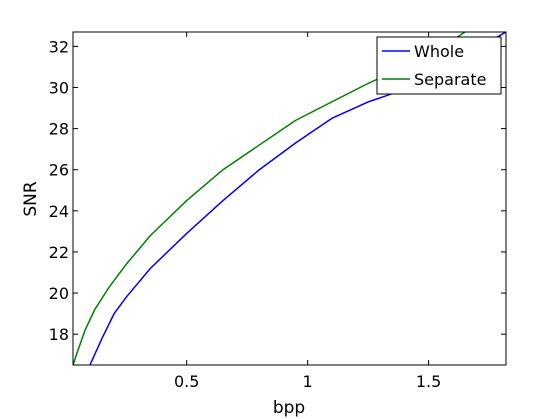  What do you see at coordinates (31, 199) in the screenshot?
I see `y-axis-title: SNR` at bounding box center [31, 199].